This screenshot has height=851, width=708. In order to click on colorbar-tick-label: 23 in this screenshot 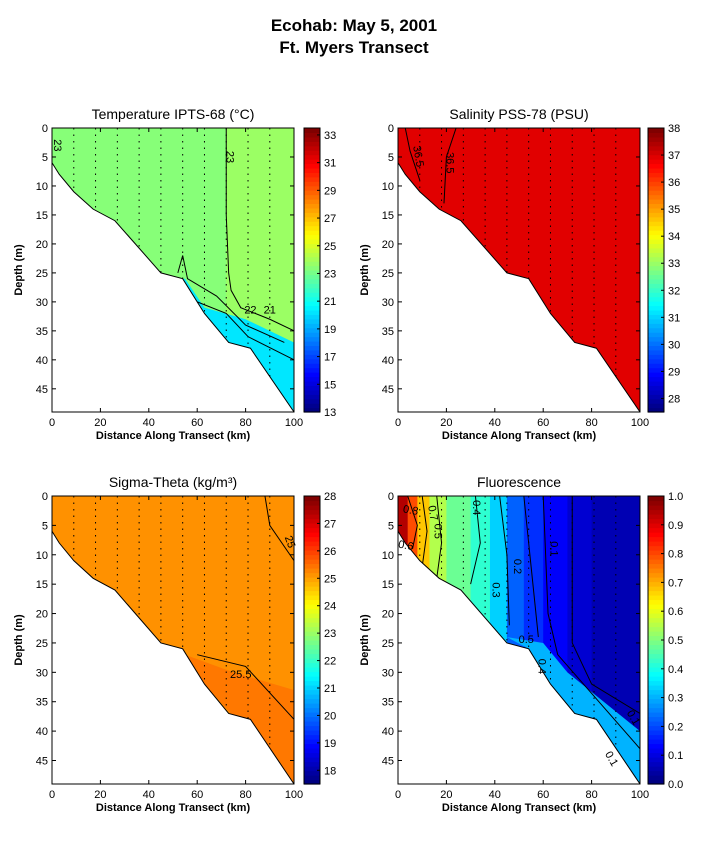, I will do `click(330, 634)`.